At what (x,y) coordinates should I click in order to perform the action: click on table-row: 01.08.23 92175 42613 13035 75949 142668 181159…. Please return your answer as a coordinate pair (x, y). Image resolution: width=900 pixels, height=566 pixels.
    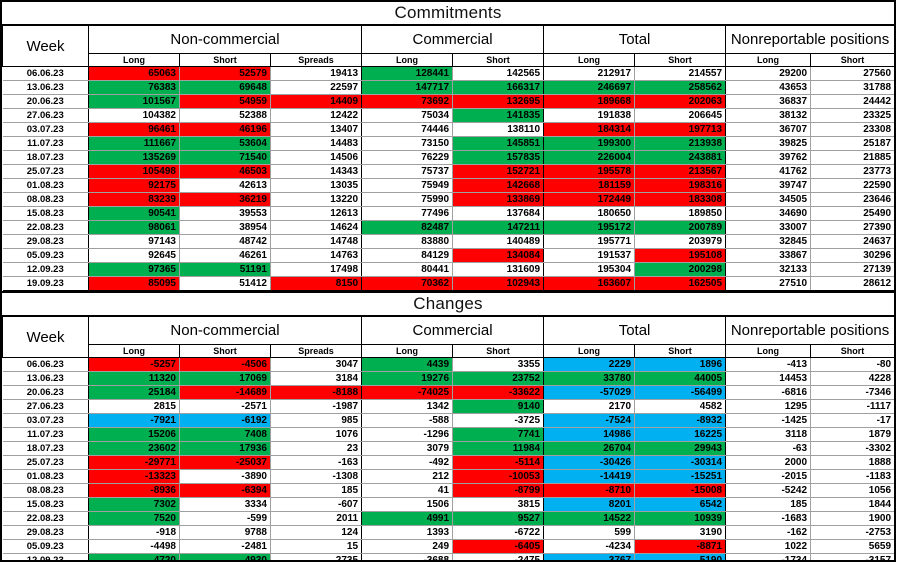
    Looking at the image, I should click on (448, 185).